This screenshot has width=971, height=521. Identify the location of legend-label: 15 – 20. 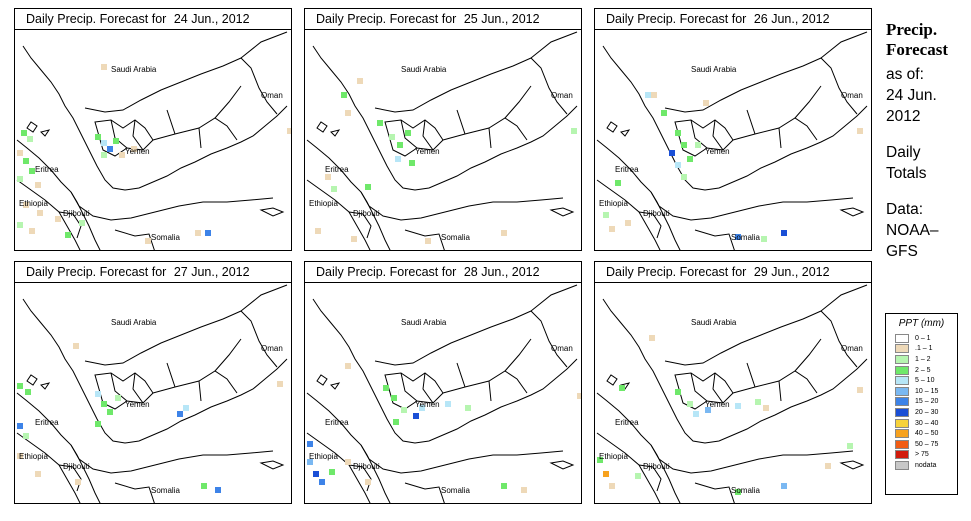
(927, 402).